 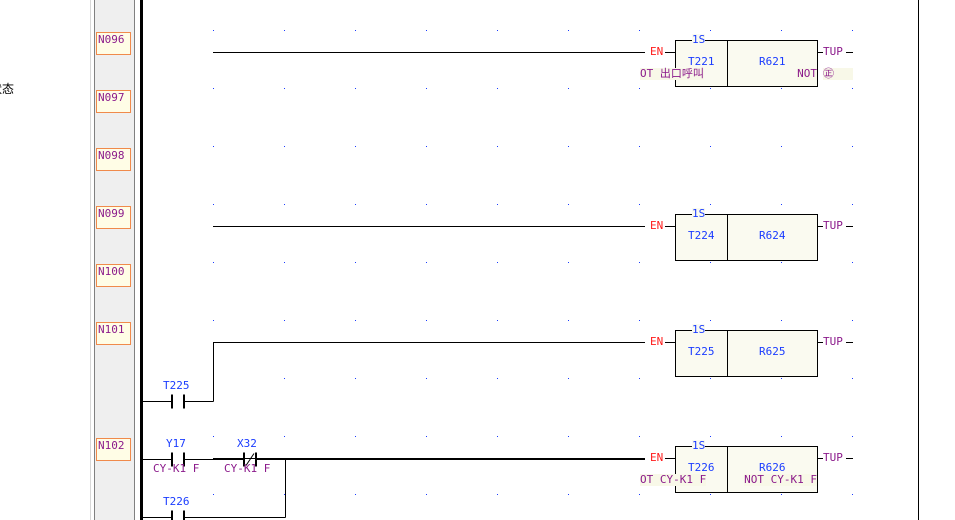 What do you see at coordinates (772, 235) in the screenshot?
I see `register-address: R624` at bounding box center [772, 235].